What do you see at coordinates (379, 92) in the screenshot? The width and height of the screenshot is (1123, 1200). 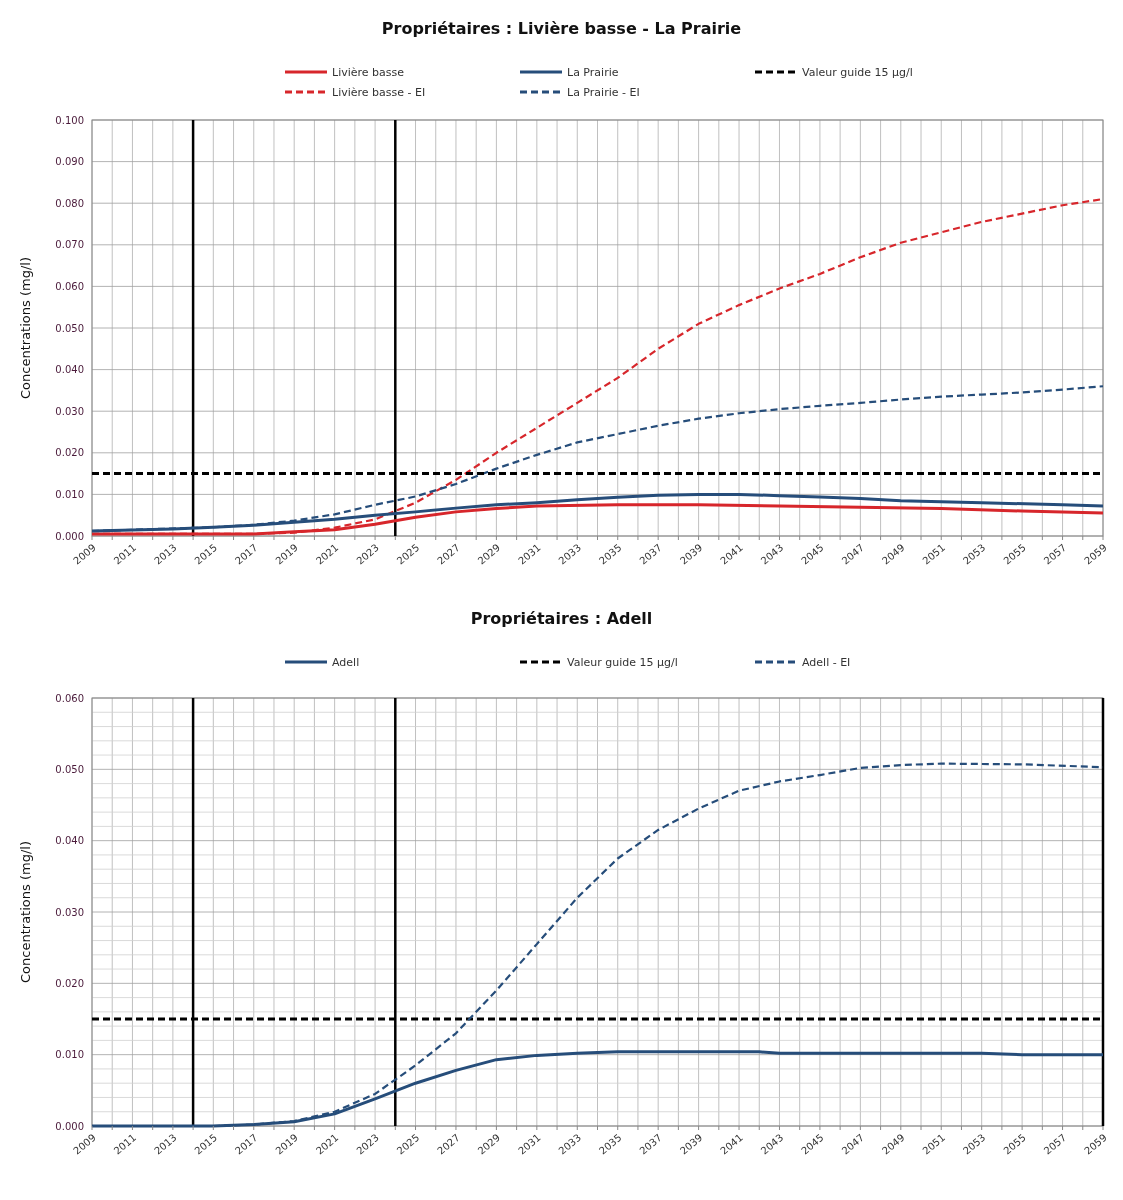 I see `legend-label: Livière basse - EI` at bounding box center [379, 92].